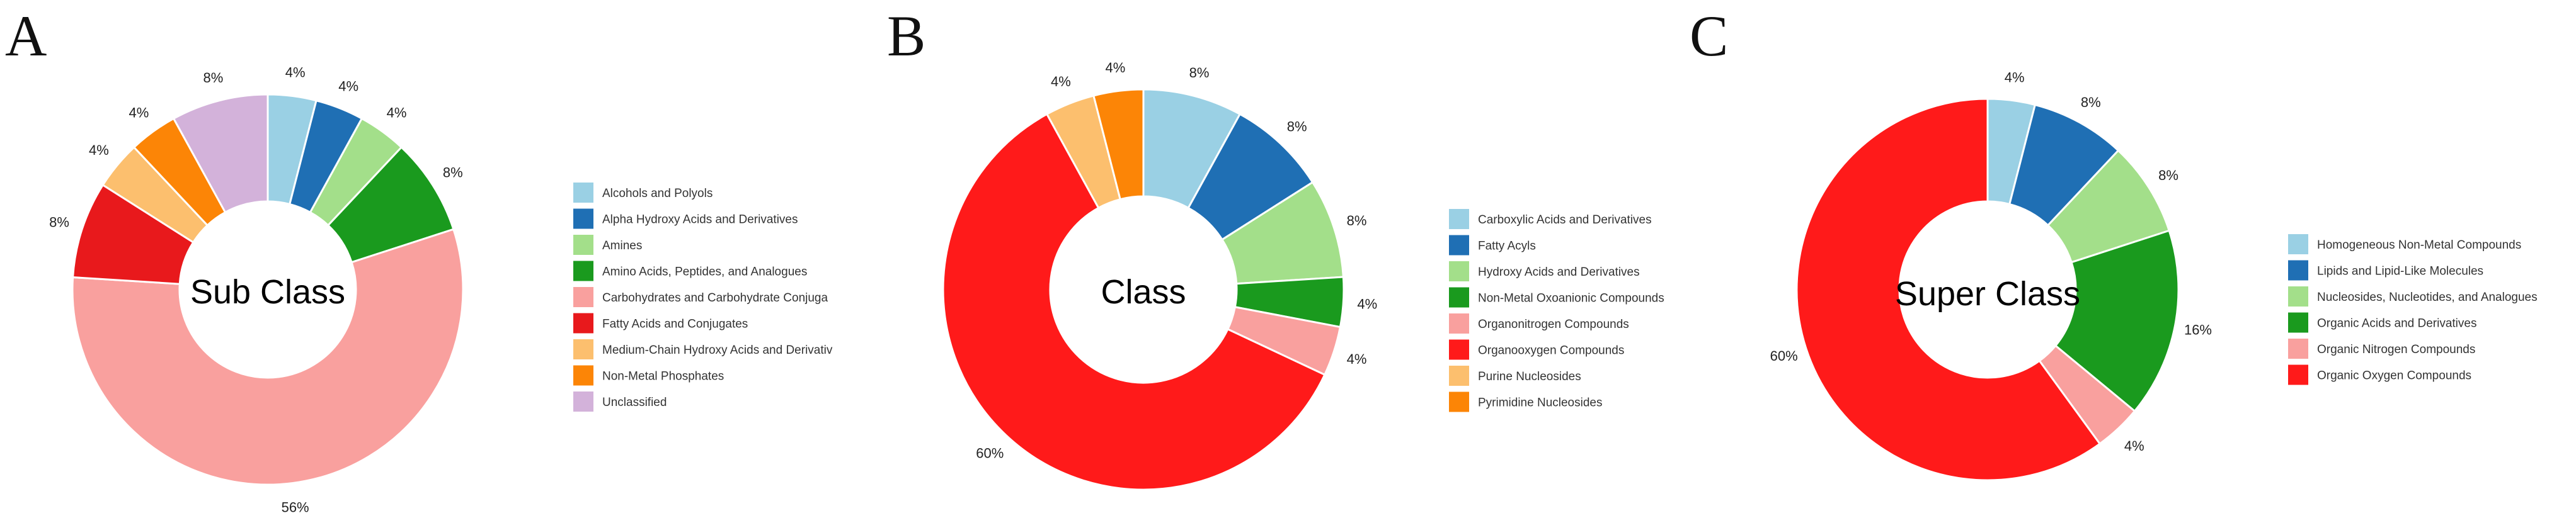 The image size is (2576, 518). I want to click on legend-label: Hydroxy Acids and Derivatives, so click(1559, 272).